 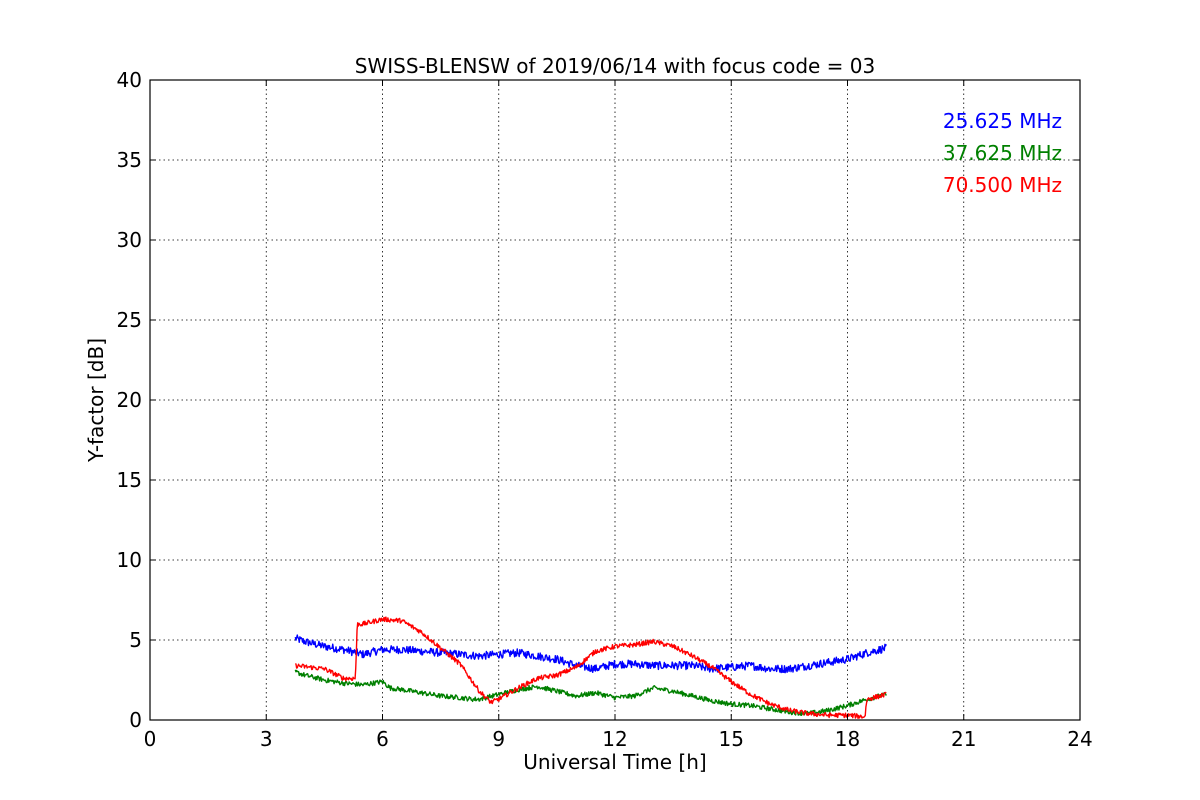 What do you see at coordinates (129, 240) in the screenshot?
I see `y-tick-label: 30` at bounding box center [129, 240].